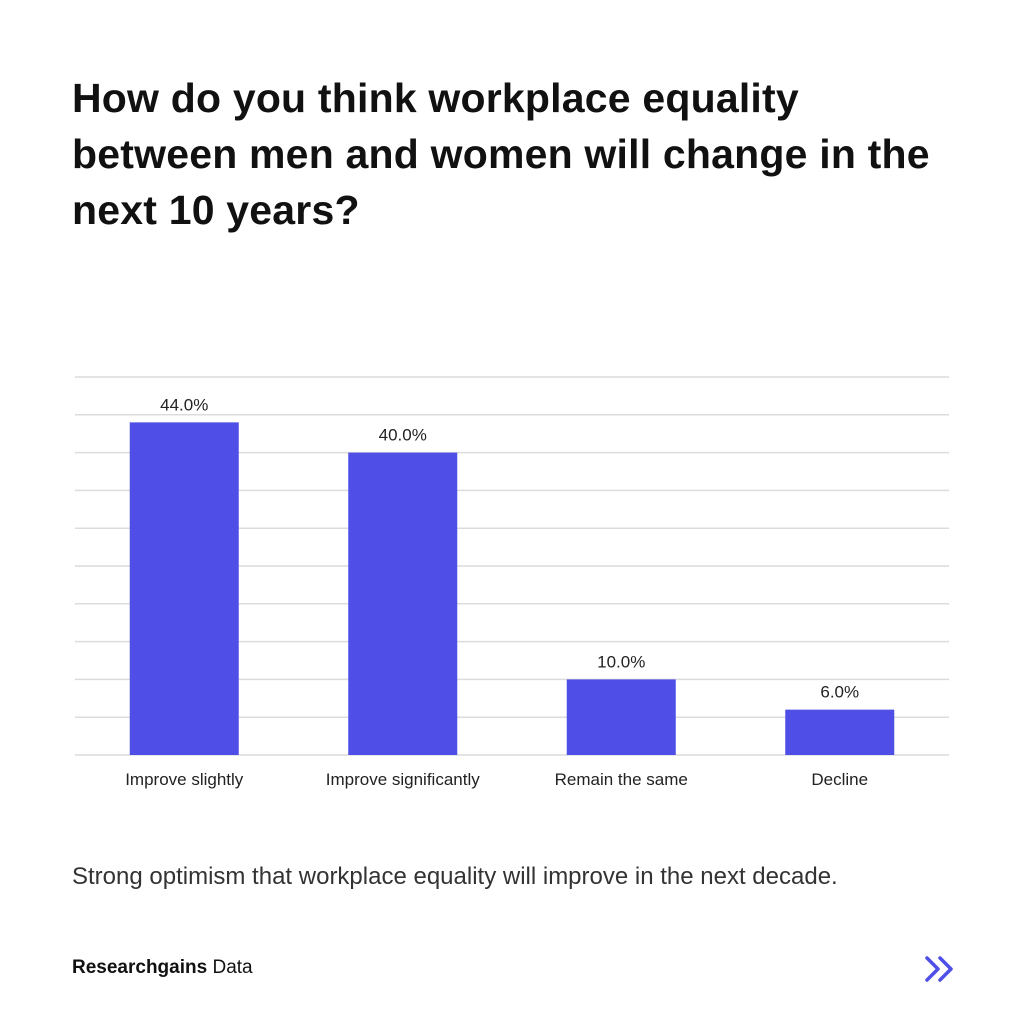  I want to click on double-chevron-right-icon, so click(939, 969).